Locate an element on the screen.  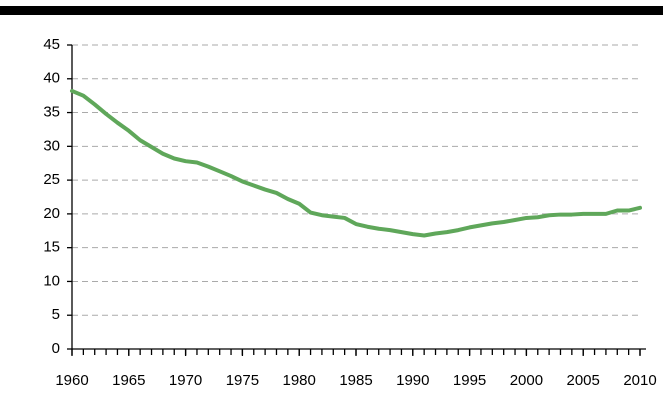
y-tick-label: 20 is located at coordinates (51, 213).